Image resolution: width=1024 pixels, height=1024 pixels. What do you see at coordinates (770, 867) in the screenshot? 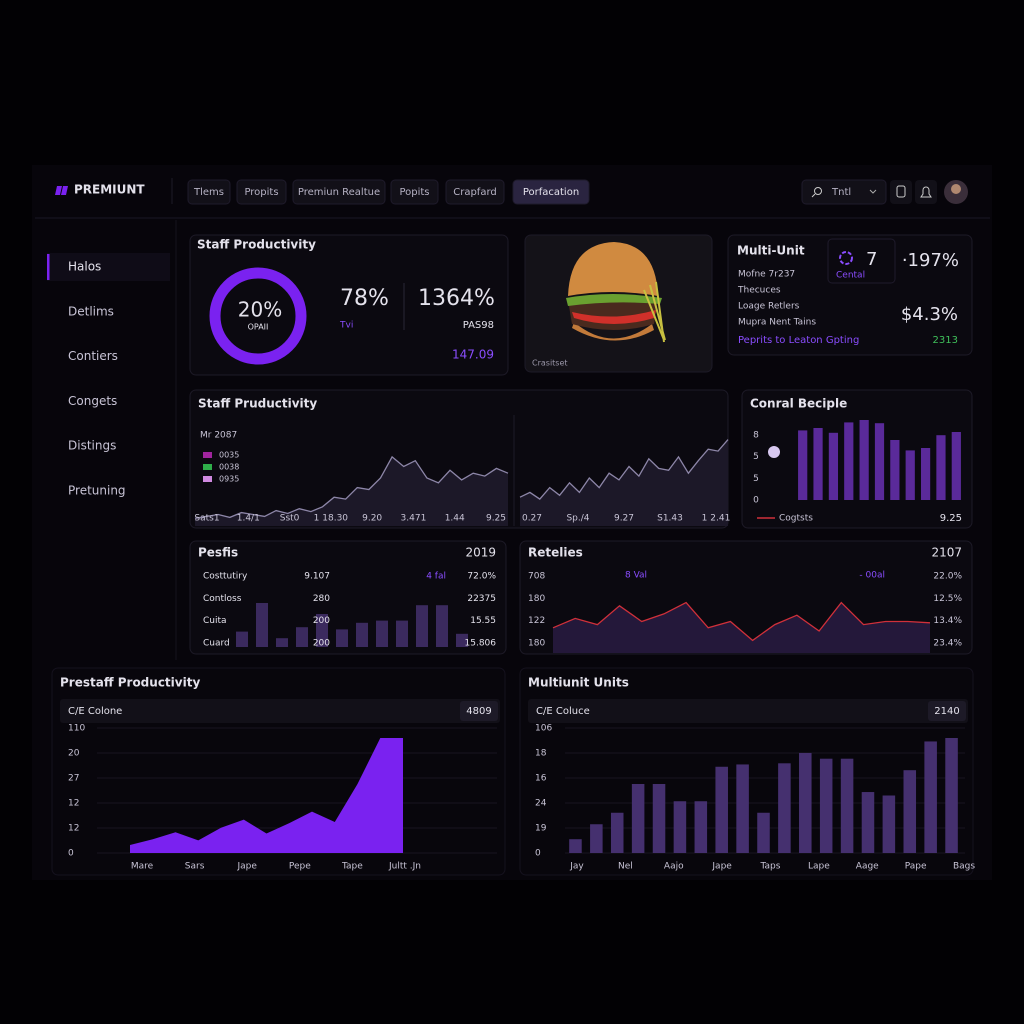
I see `x-tick-label: Taps` at bounding box center [770, 867].